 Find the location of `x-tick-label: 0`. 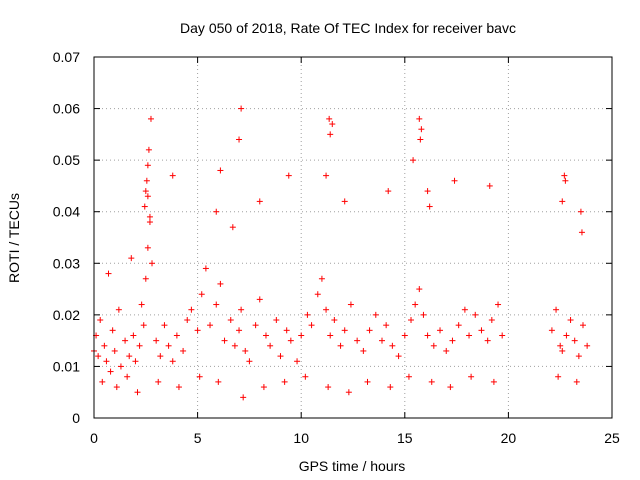

x-tick-label: 0 is located at coordinates (94, 438).